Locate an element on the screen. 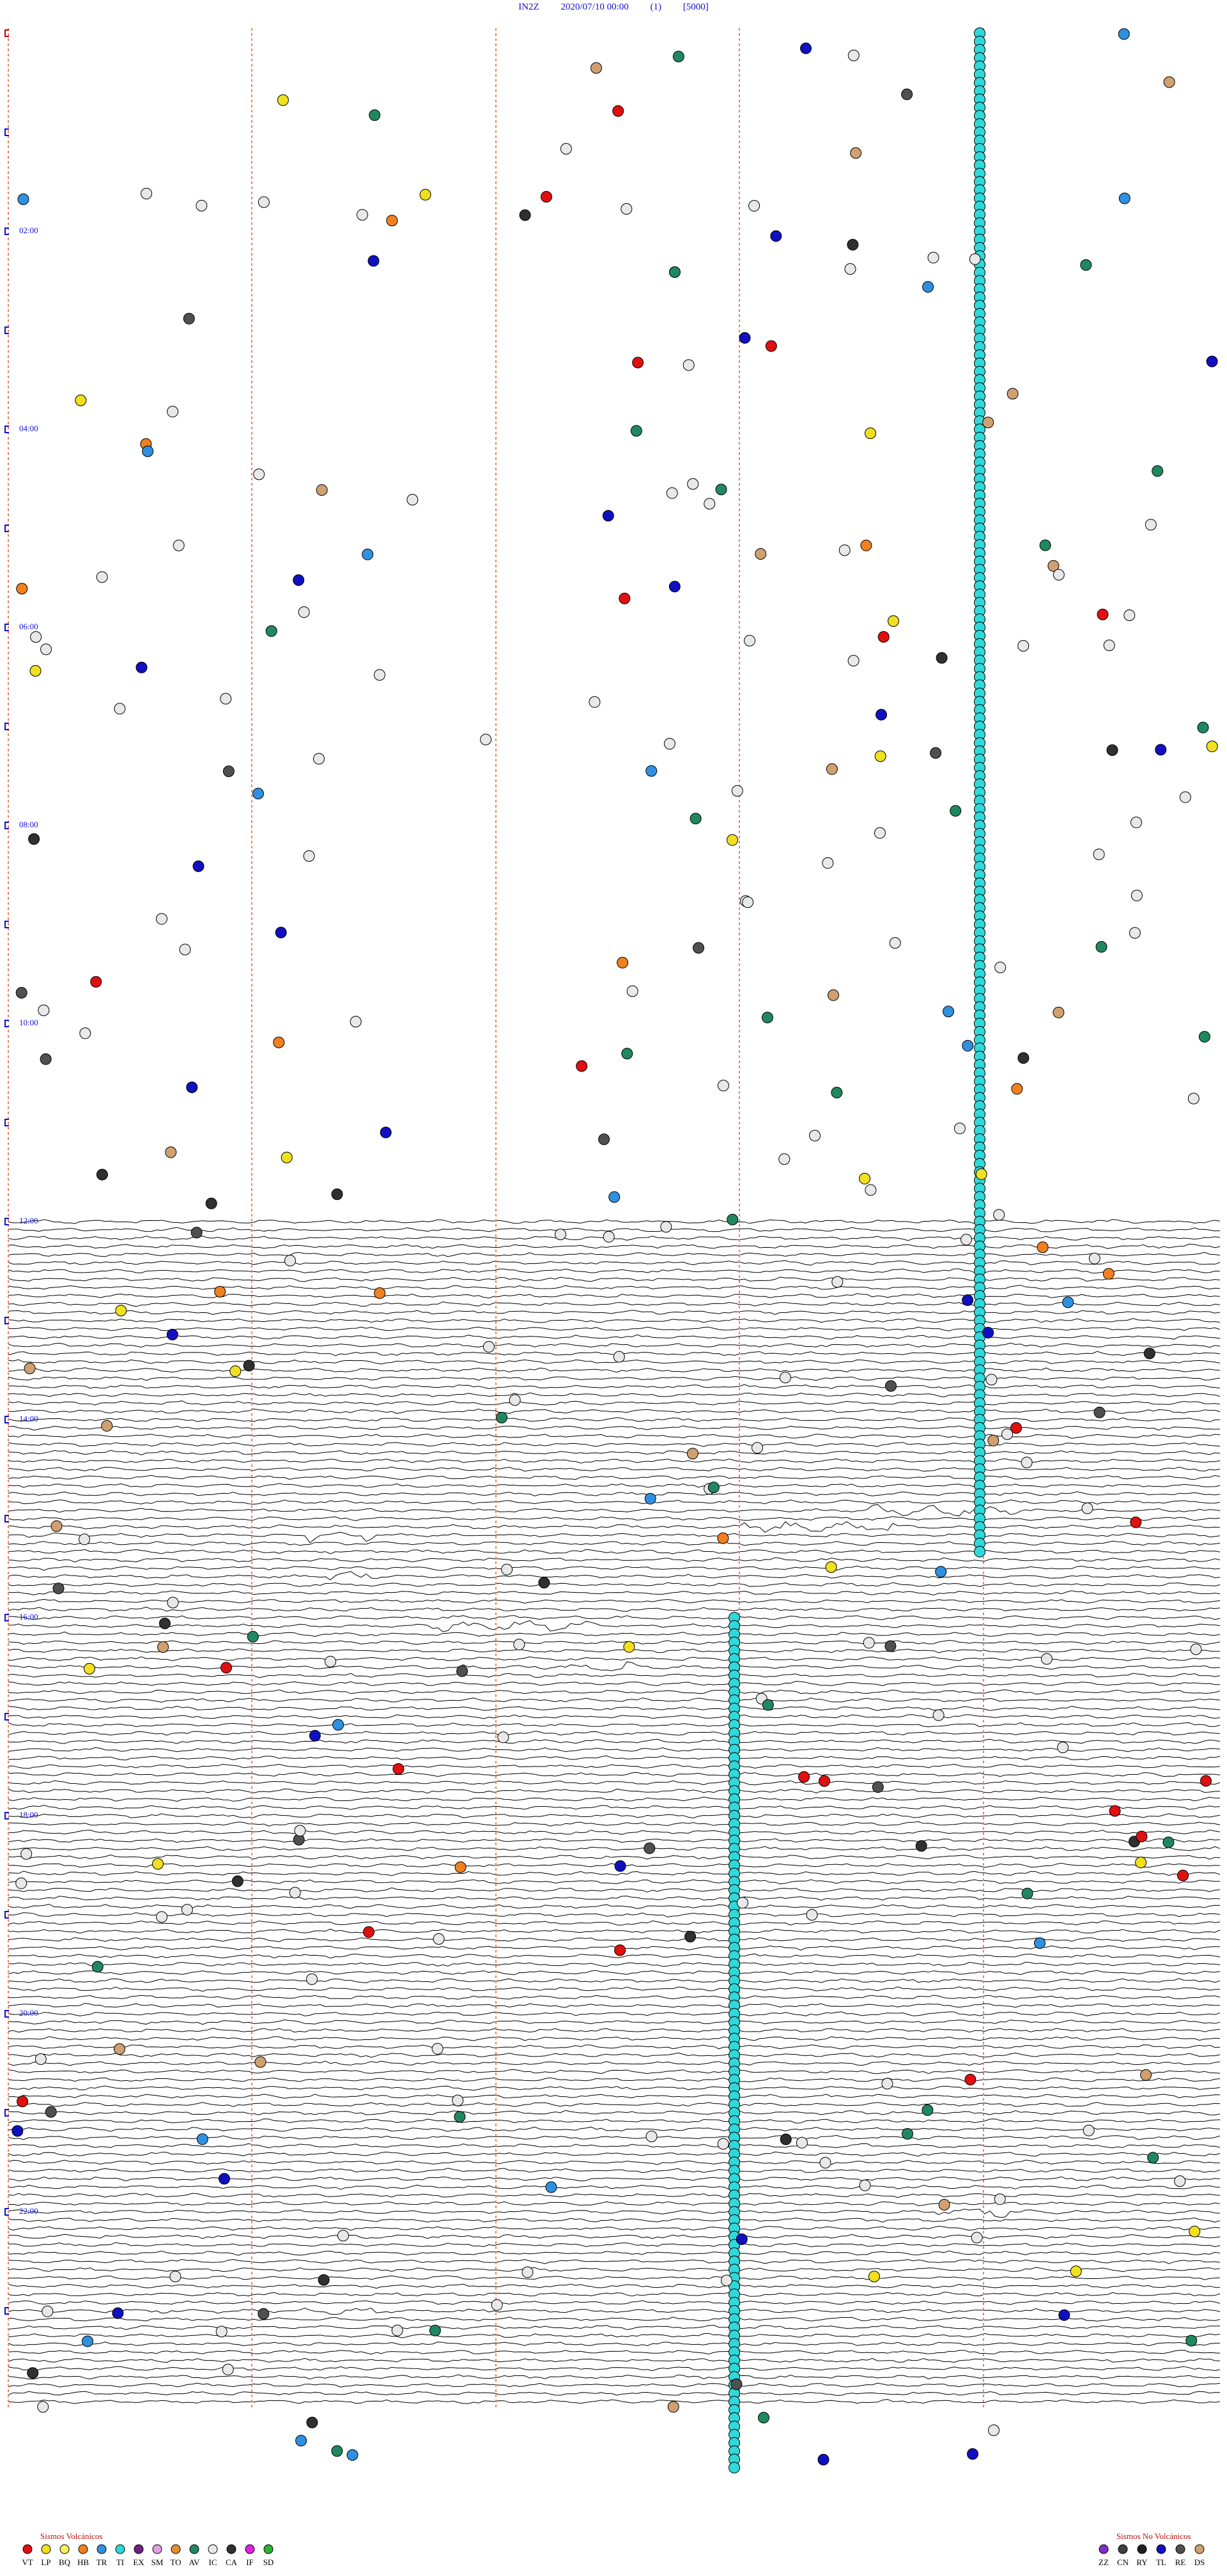 The height and width of the screenshot is (2576, 1227). legend-non_volcanic: Sismos No Volcánicos ZZ CN RY TL RE DS is located at coordinates (1152, 2549).